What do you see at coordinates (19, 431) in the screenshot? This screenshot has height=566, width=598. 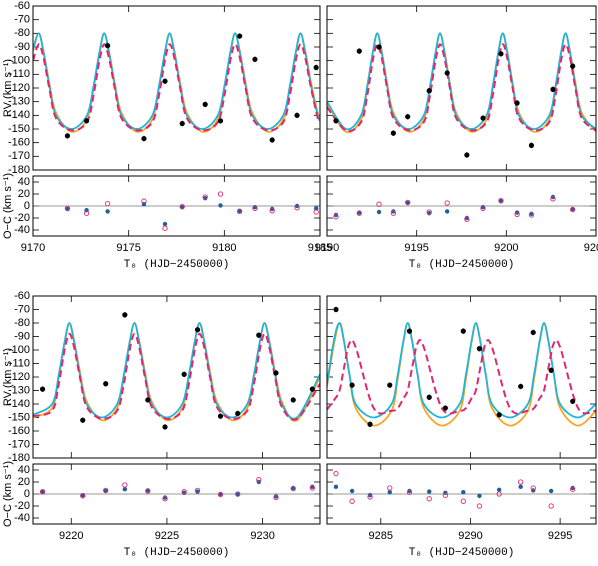 I see `y-tick-label: -160` at bounding box center [19, 431].